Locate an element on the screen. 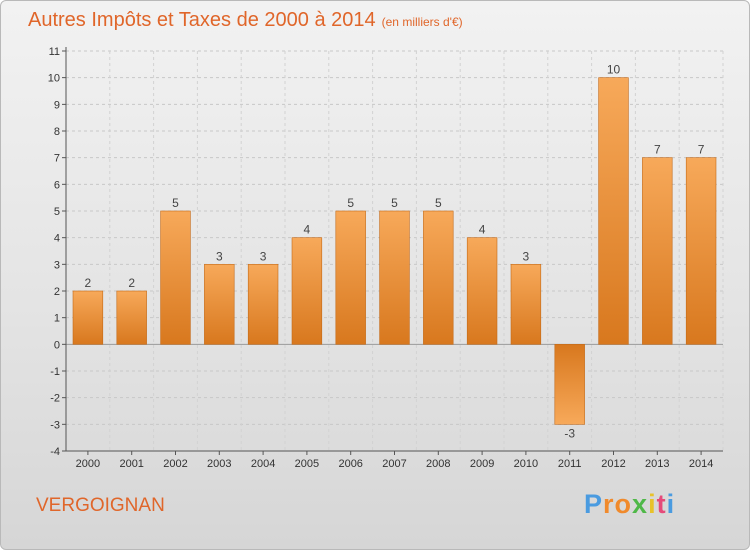  bar-2013 is located at coordinates (657, 251).